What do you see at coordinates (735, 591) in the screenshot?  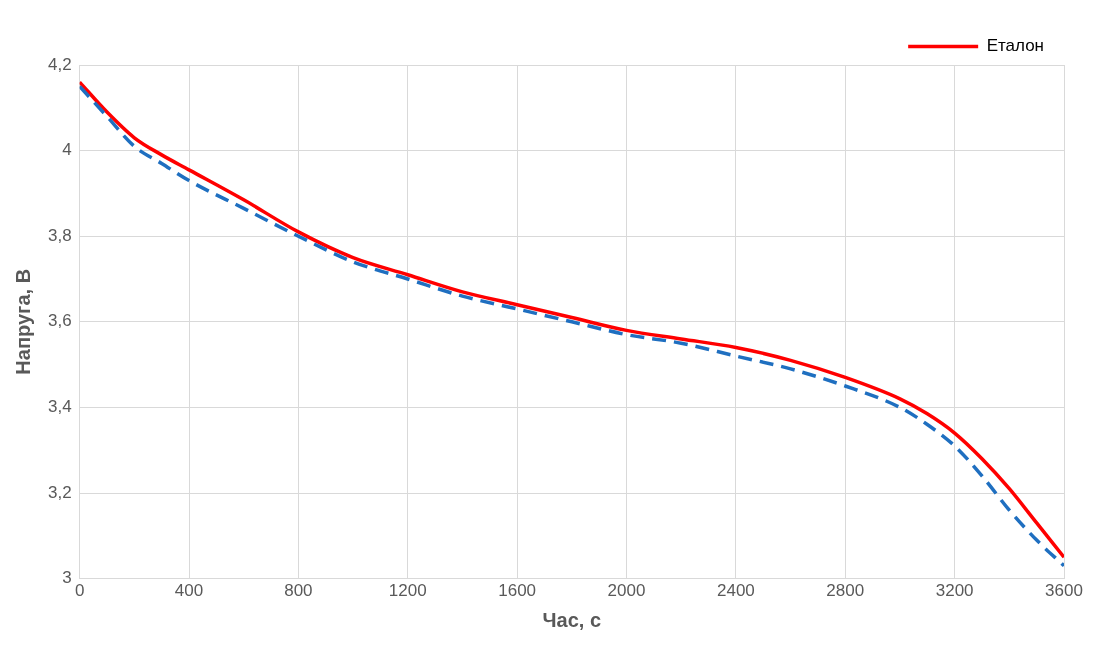 I see `x-tick-label: 2400` at bounding box center [735, 591].